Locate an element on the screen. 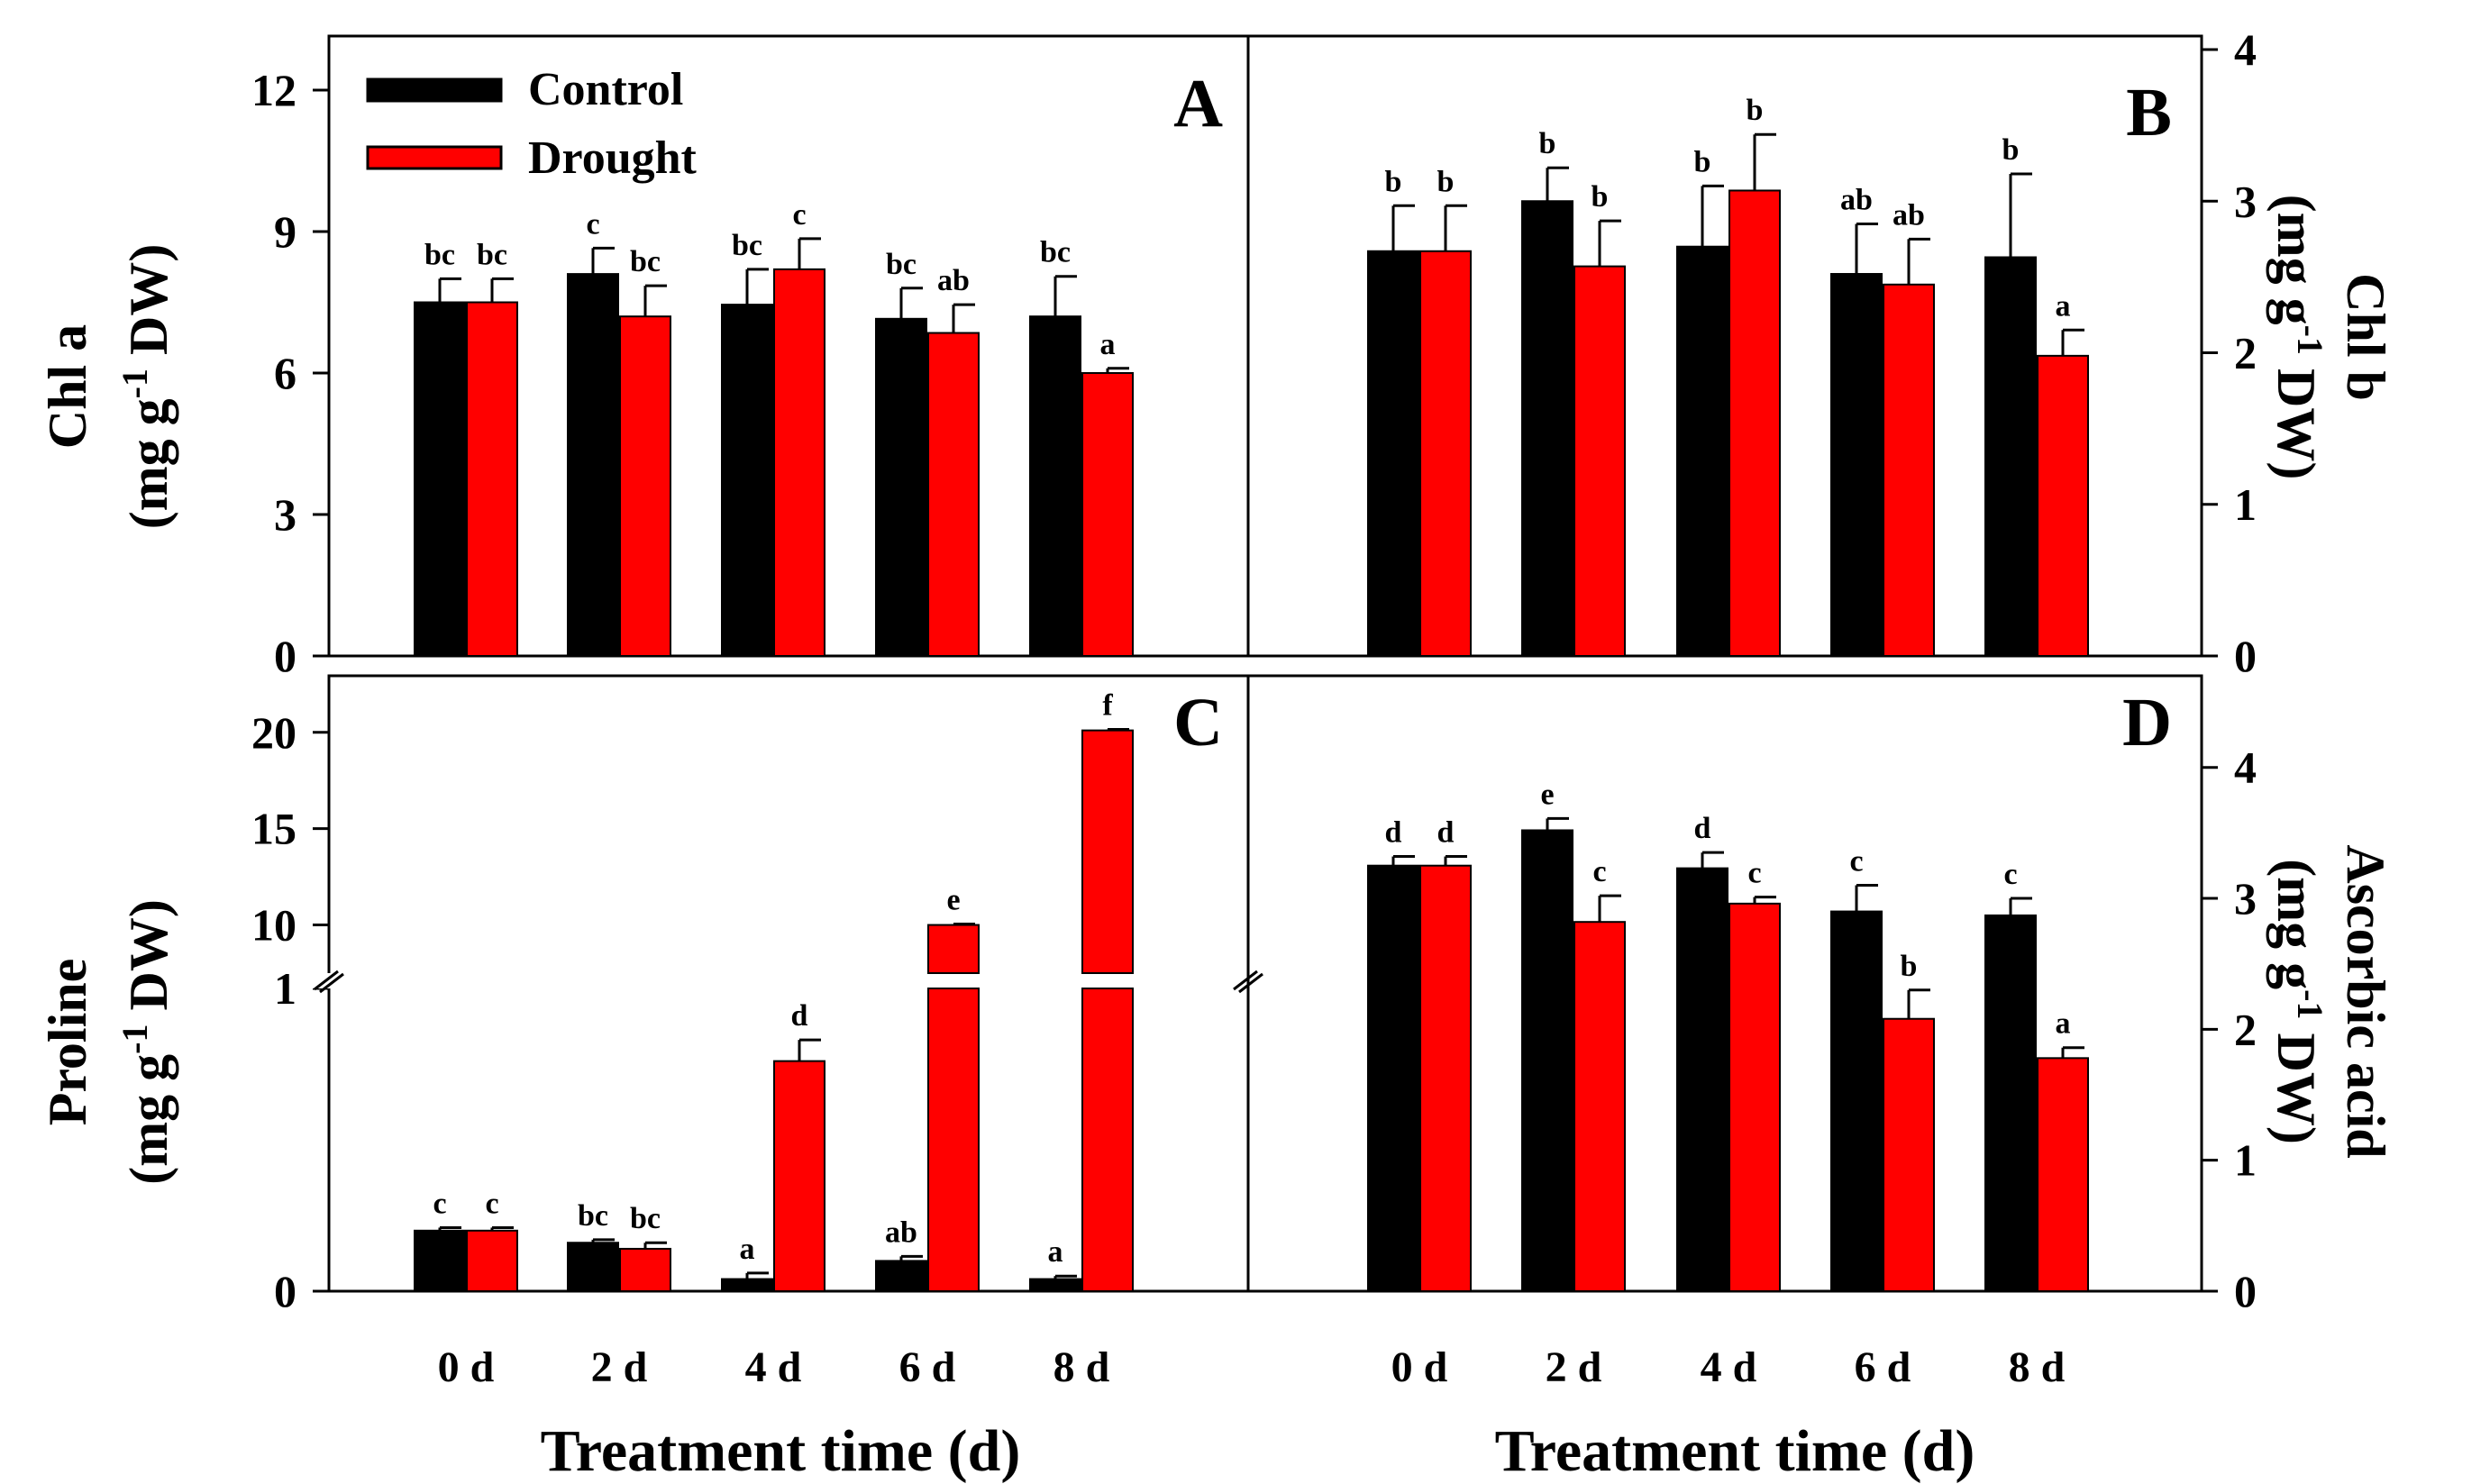 This screenshot has height=1484, width=2490. y-tick-label: 12 is located at coordinates (273, 90).